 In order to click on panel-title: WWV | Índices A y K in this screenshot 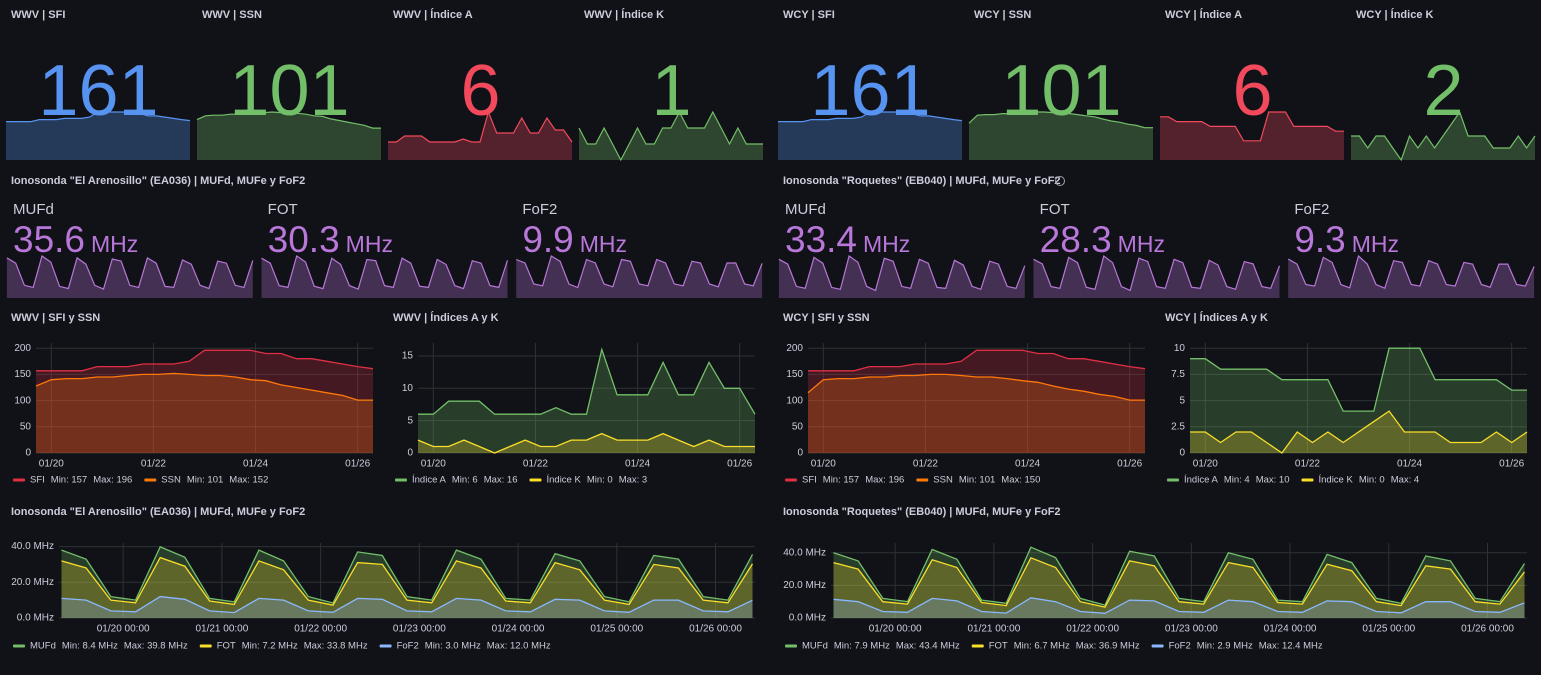, I will do `click(446, 317)`.